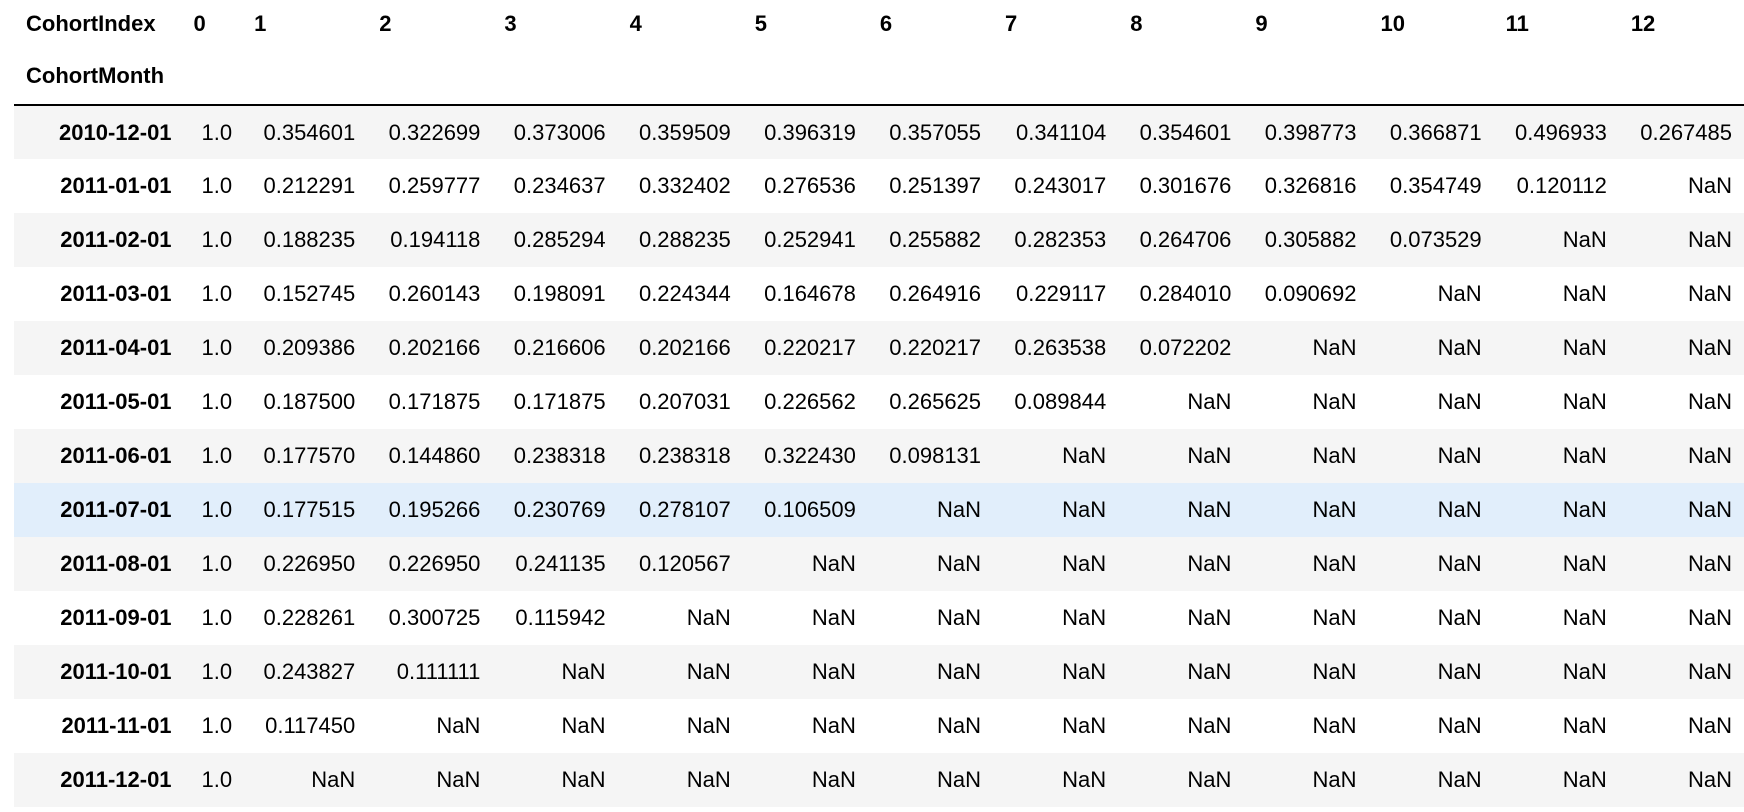 The image size is (1744, 812). What do you see at coordinates (309, 455) in the screenshot?
I see `table-cell: 0.177570` at bounding box center [309, 455].